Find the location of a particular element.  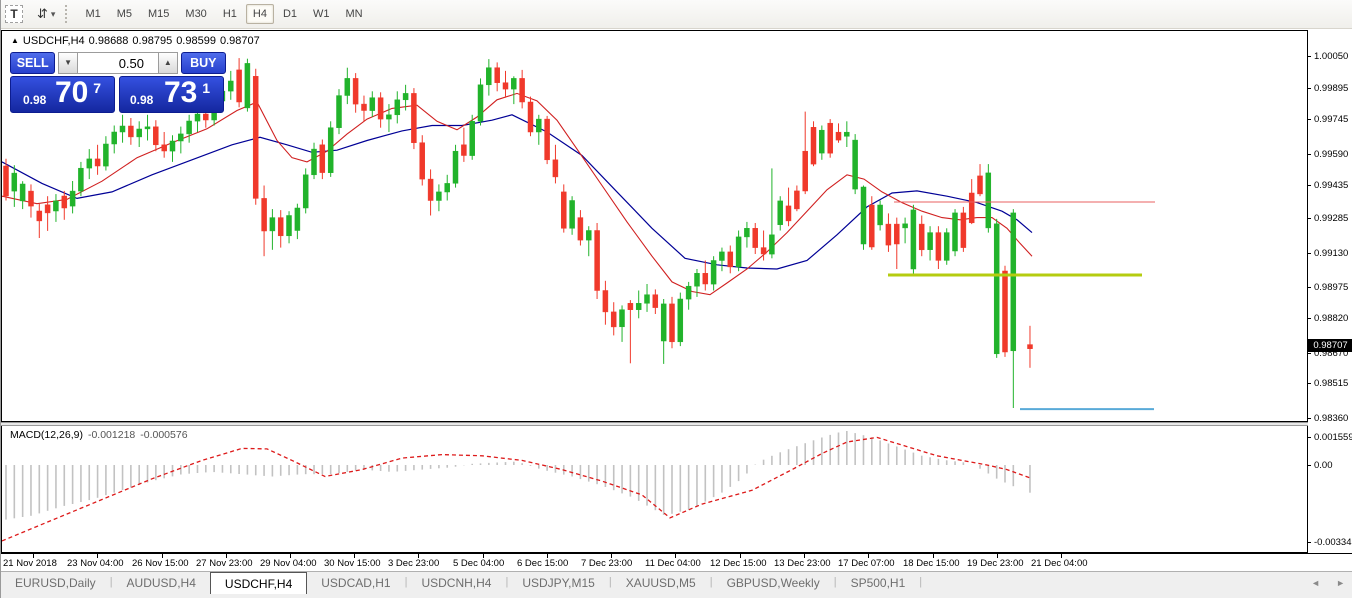

macd-name: MACD(12,26,9) is located at coordinates (46, 435).